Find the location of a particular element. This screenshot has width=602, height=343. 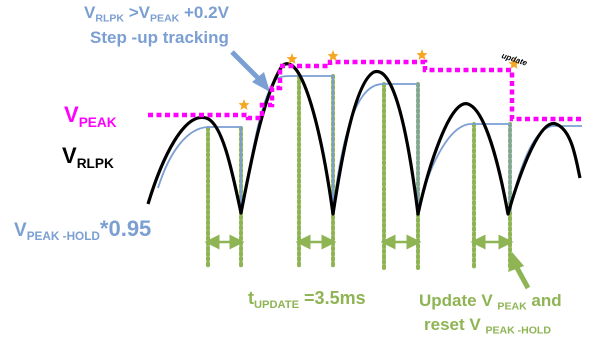

vpeak-label: VPEAK is located at coordinates (90, 116).